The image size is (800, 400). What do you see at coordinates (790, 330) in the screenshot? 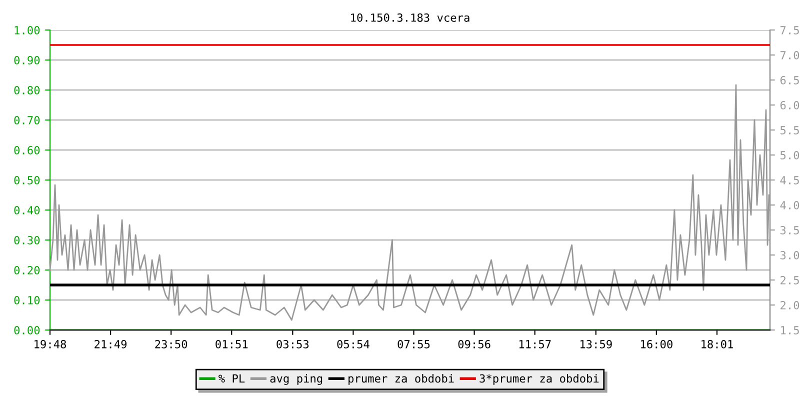
I see `y2-tick-label: 1.5` at bounding box center [790, 330].